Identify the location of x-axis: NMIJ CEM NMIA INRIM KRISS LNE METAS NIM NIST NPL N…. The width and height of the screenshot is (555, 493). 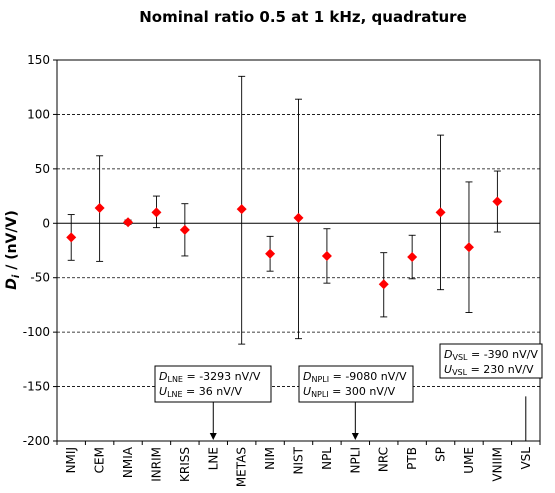
(298, 464).